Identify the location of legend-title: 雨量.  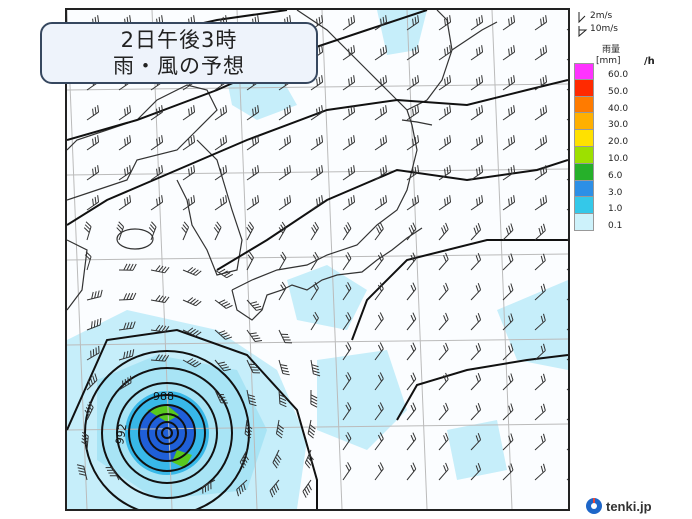
(611, 50).